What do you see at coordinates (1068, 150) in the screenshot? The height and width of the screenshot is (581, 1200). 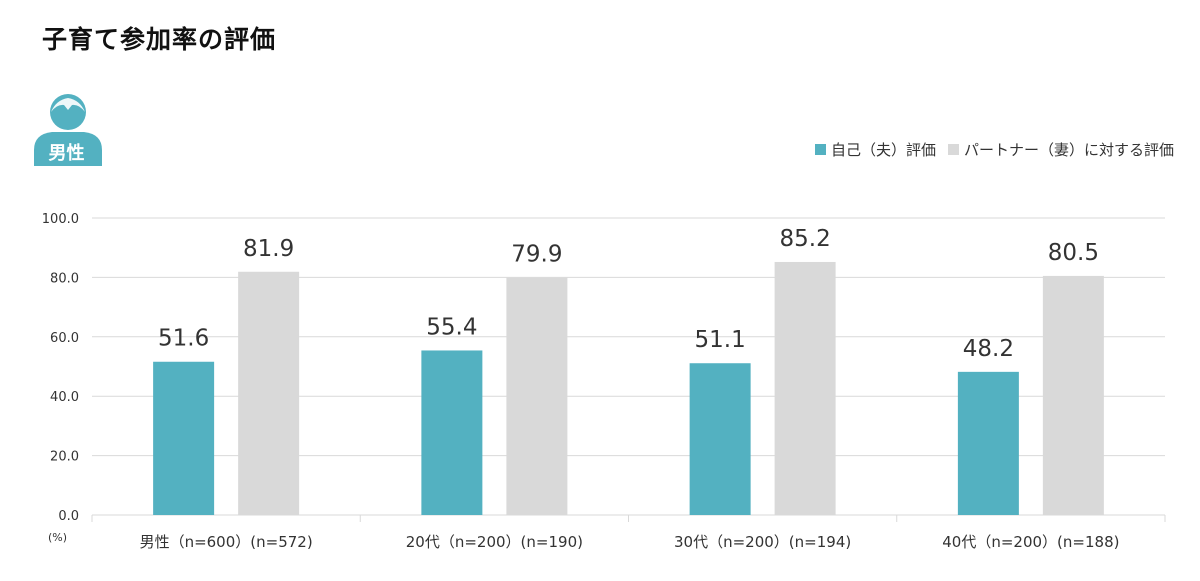 I see `legend-label-partner: パートナー（妻）に対する評価` at bounding box center [1068, 150].